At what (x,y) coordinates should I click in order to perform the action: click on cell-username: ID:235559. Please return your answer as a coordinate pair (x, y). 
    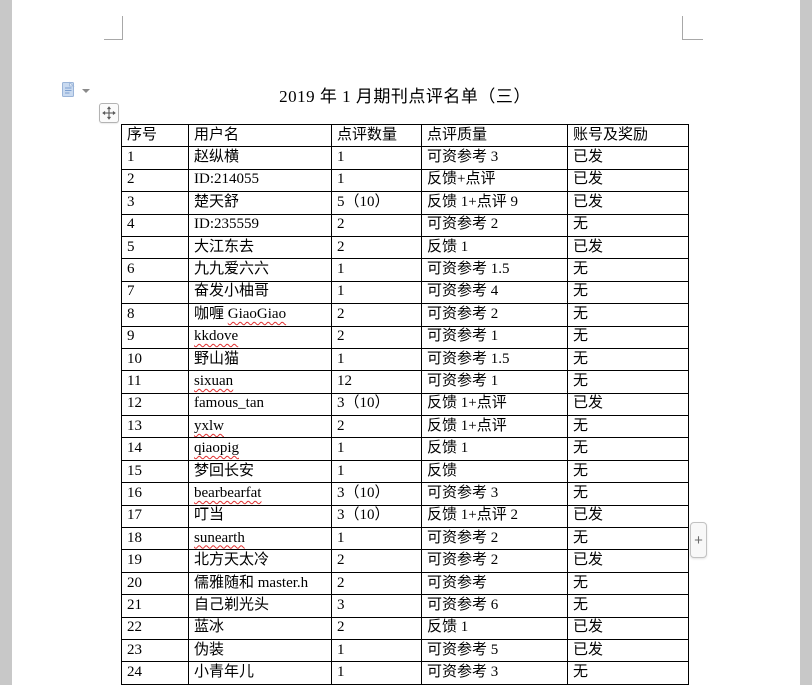
    Looking at the image, I should click on (260, 225).